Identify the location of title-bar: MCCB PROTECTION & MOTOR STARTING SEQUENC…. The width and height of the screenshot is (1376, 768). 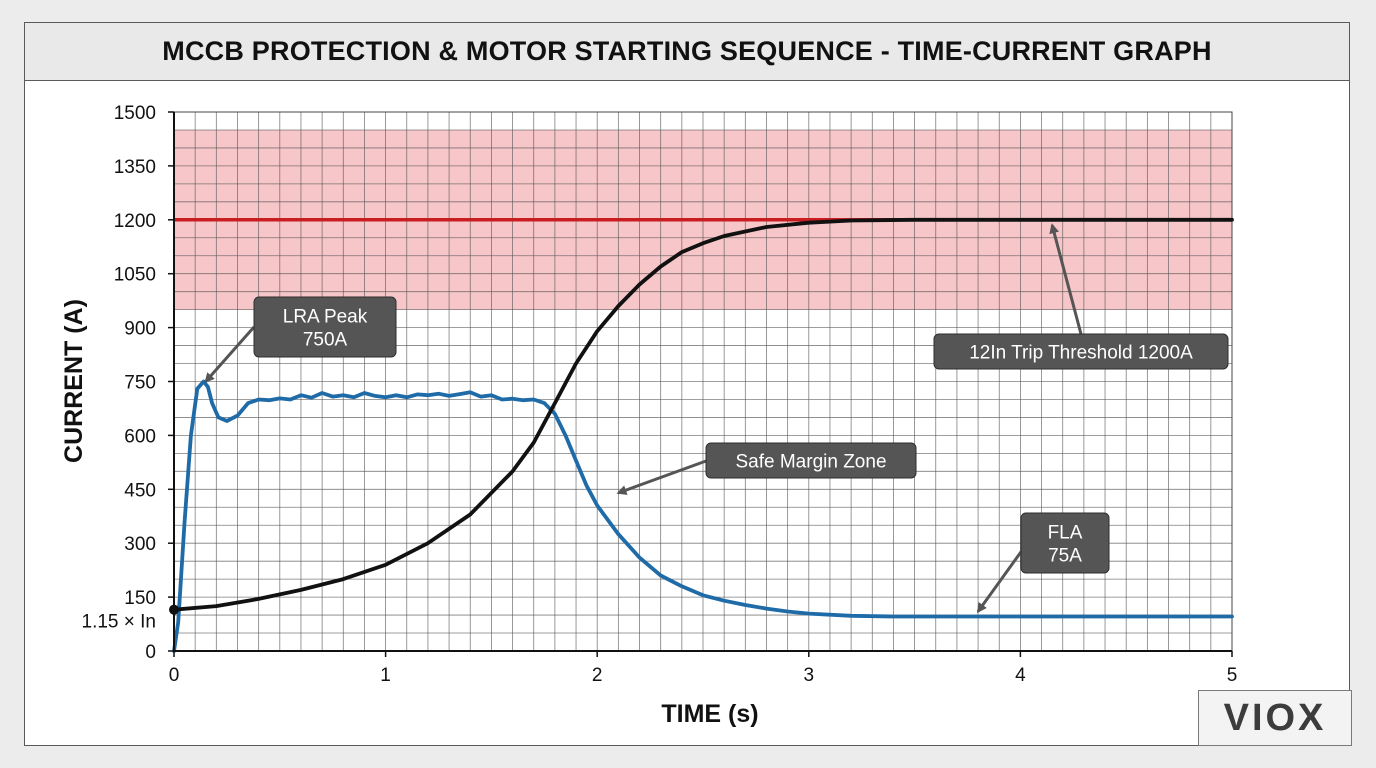
(687, 52).